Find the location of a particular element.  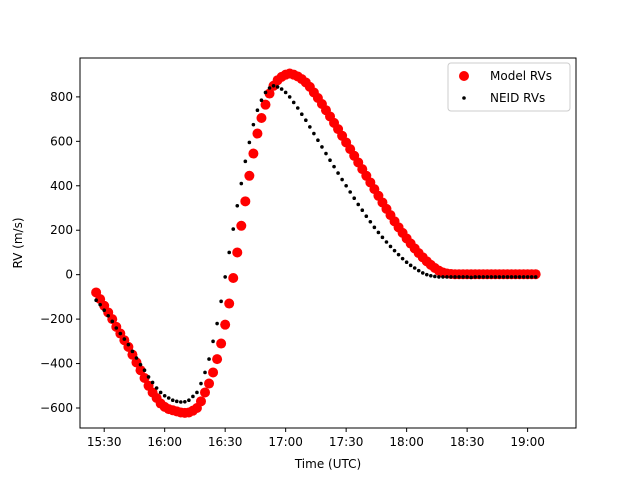

x-tick-label-1: 16:00 is located at coordinates (164, 442).